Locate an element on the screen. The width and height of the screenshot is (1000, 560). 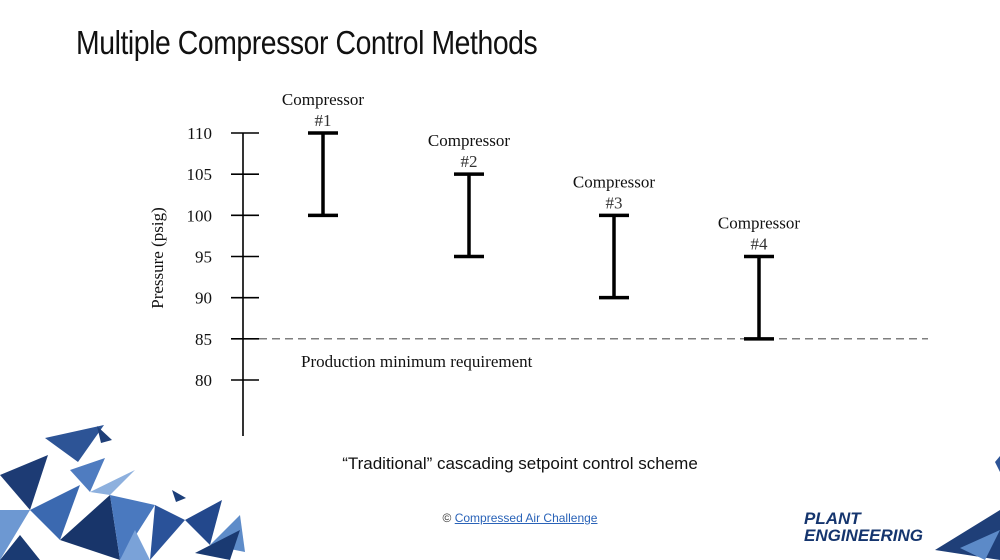
logo-line-1: PLANT is located at coordinates (832, 518).